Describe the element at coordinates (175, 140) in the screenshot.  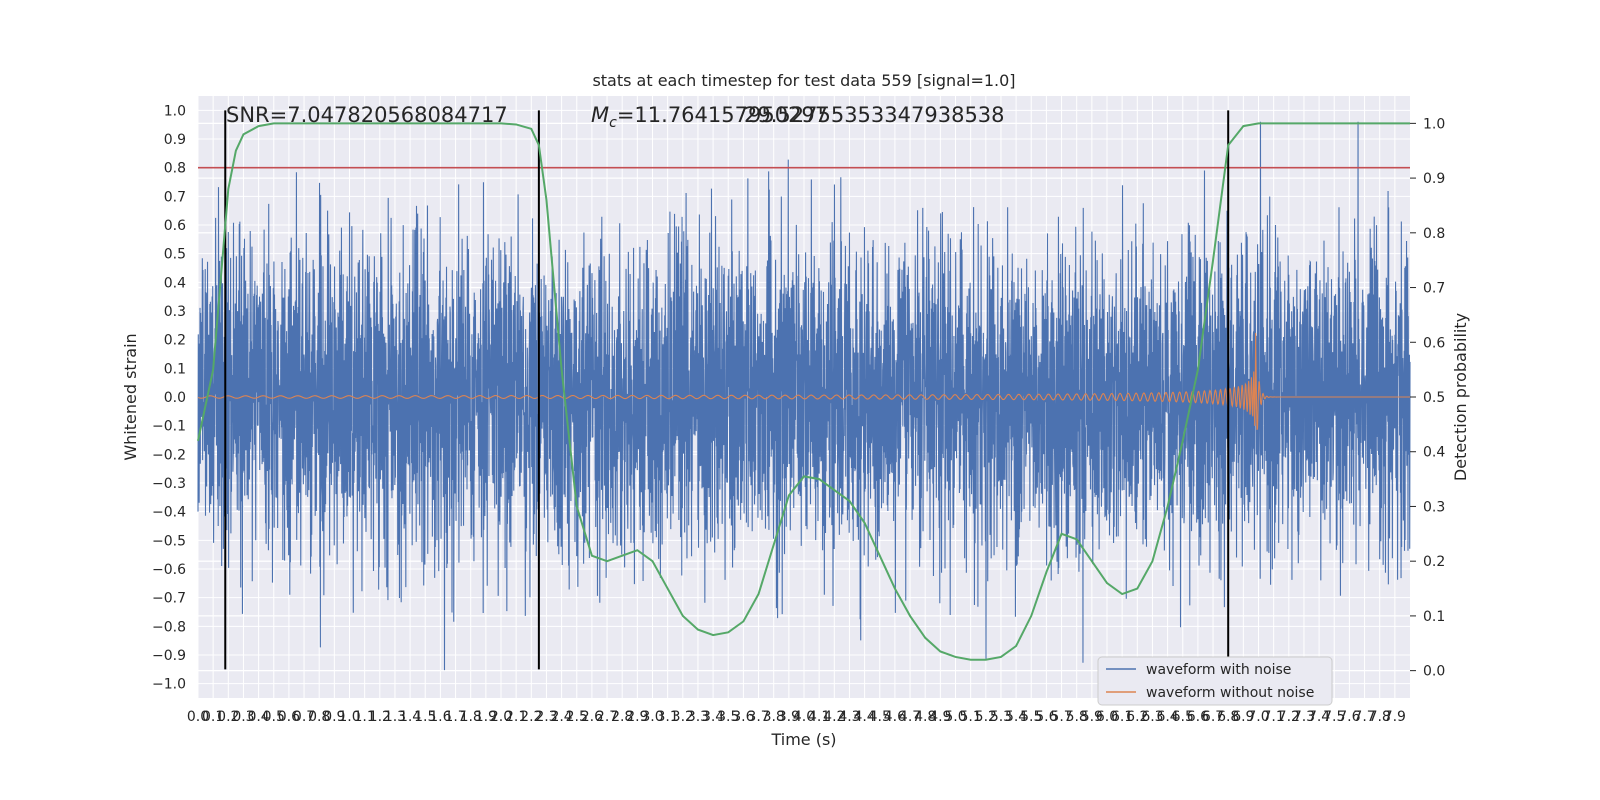
I see `y-tick-label: 0.9` at that location.